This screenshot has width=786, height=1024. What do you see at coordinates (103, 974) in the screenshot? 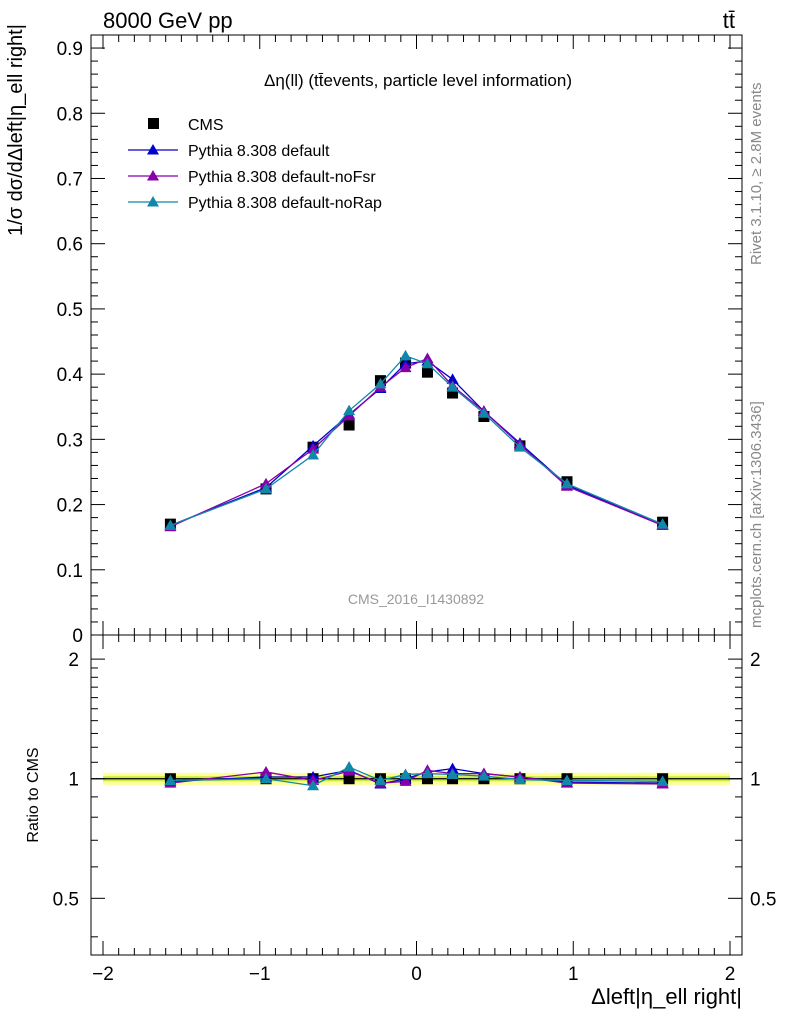
I see `x-tick-label: −2` at bounding box center [103, 974].